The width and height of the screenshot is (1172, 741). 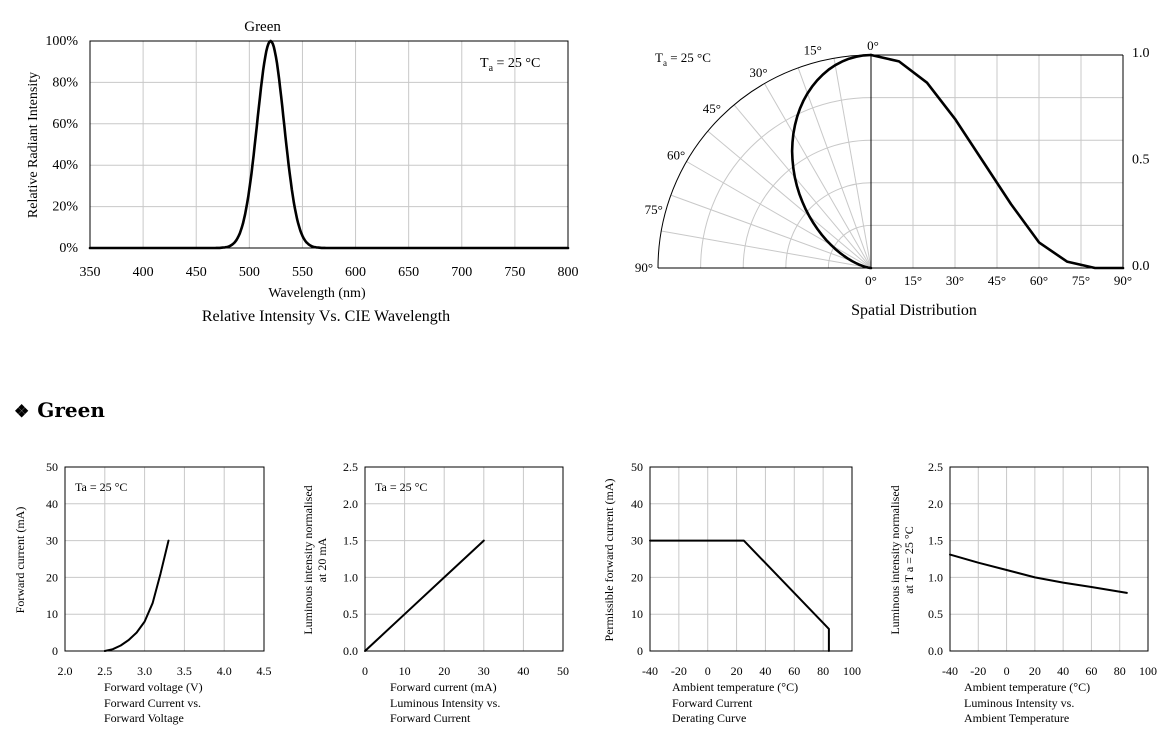 I want to click on x-tick-label: 500, so click(x=249, y=272).